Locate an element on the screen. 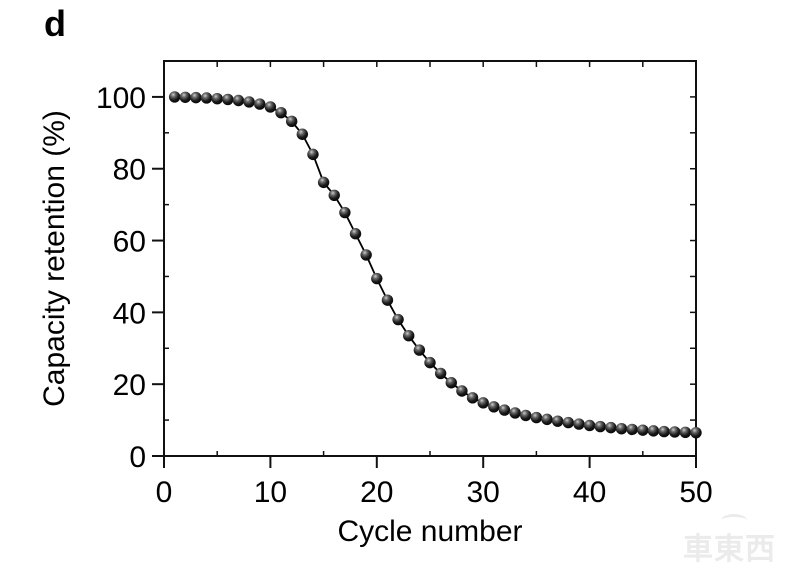 The image size is (800, 569). y-tick-label: 20 is located at coordinates (129, 385).